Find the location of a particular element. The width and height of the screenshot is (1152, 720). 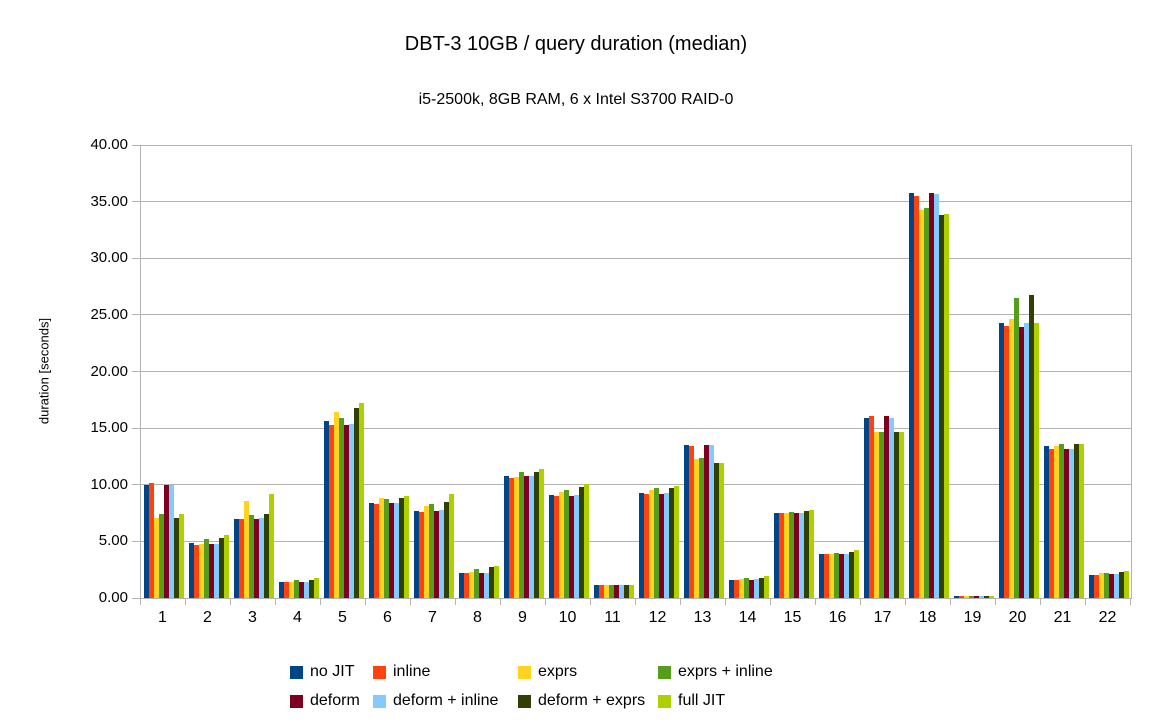

y-tick-label: 20.00 is located at coordinates (109, 371).